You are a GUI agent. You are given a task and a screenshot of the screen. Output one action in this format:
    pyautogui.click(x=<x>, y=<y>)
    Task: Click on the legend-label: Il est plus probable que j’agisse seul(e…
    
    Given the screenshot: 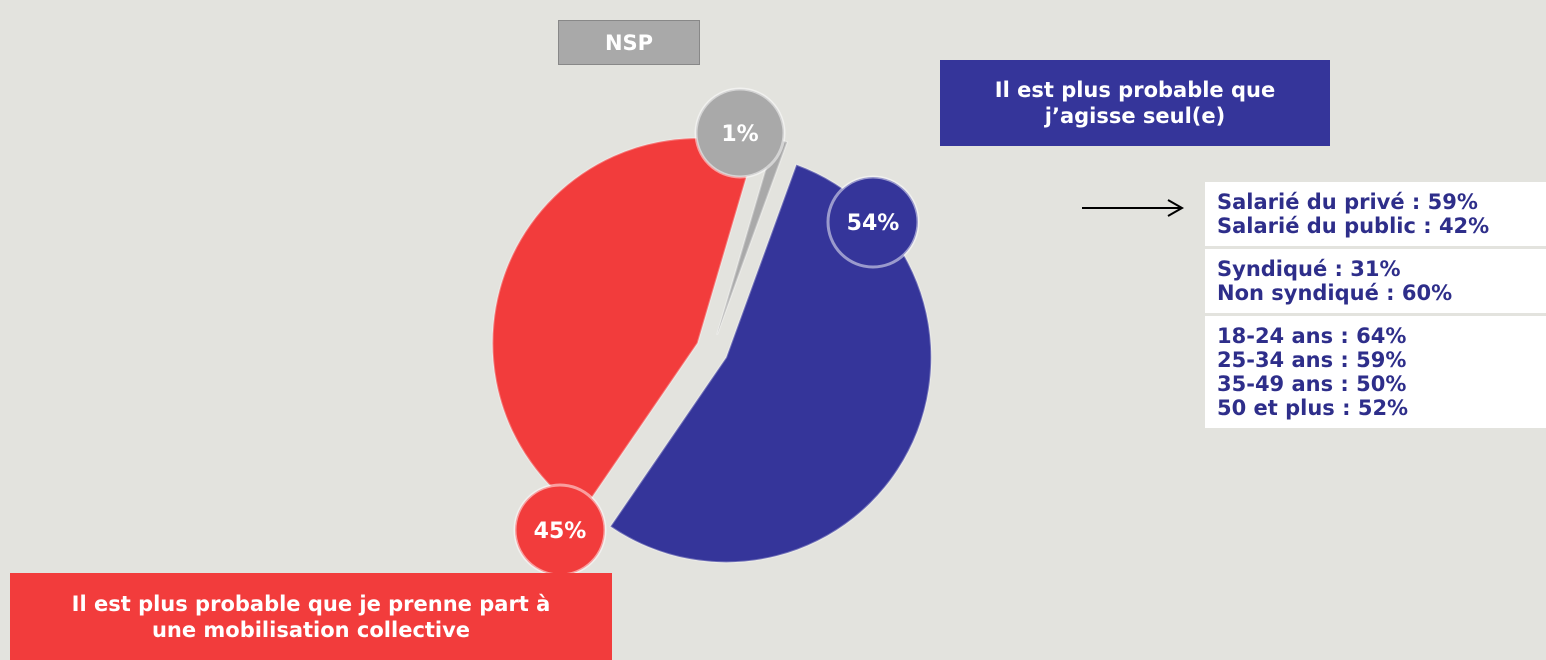 What is the action you would take?
    pyautogui.click(x=1135, y=103)
    